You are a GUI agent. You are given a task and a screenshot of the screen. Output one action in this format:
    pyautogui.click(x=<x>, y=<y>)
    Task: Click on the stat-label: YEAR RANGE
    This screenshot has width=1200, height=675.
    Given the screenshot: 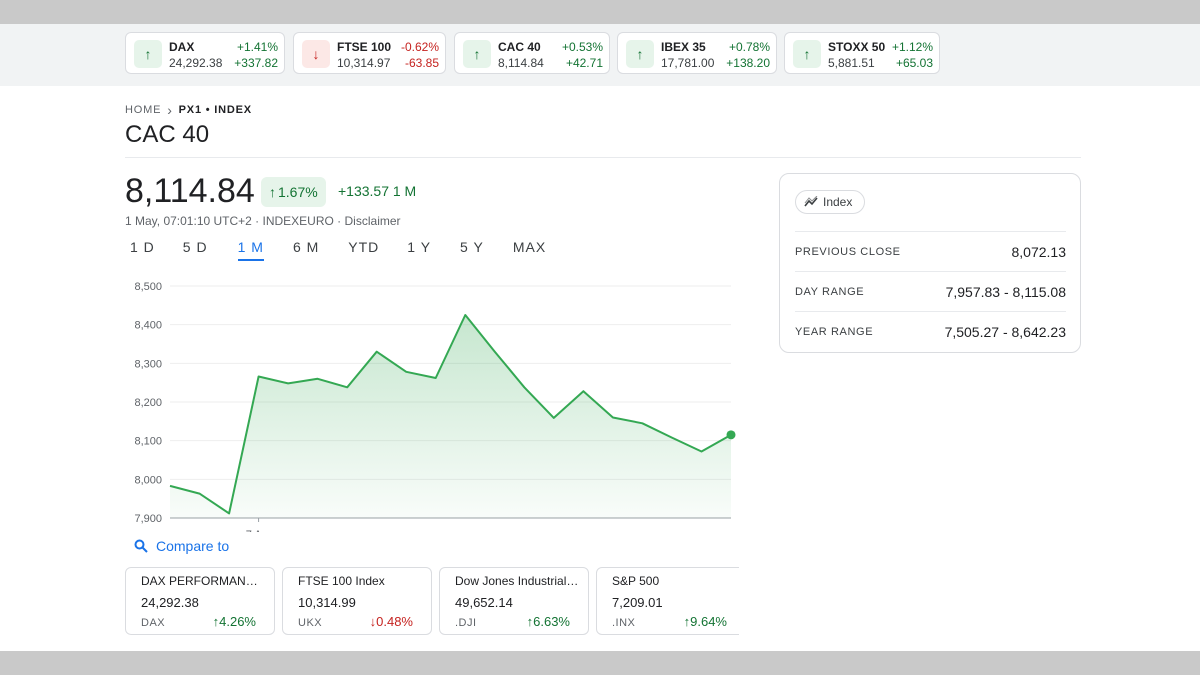 What is the action you would take?
    pyautogui.click(x=834, y=331)
    